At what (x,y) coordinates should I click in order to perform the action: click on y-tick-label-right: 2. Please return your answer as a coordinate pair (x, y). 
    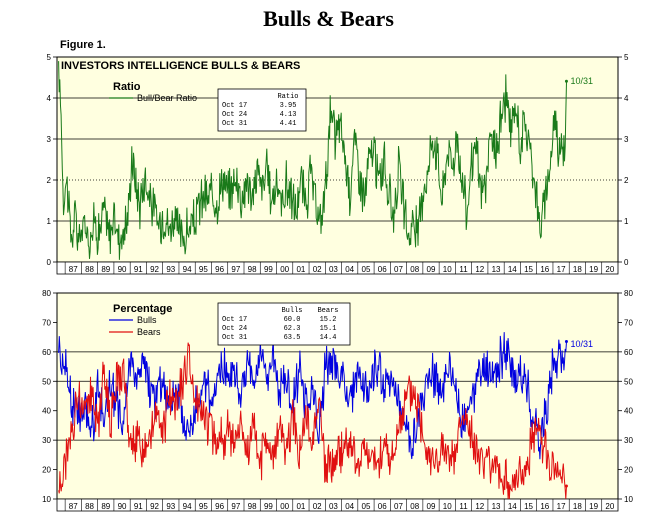
    Looking at the image, I should click on (626, 180).